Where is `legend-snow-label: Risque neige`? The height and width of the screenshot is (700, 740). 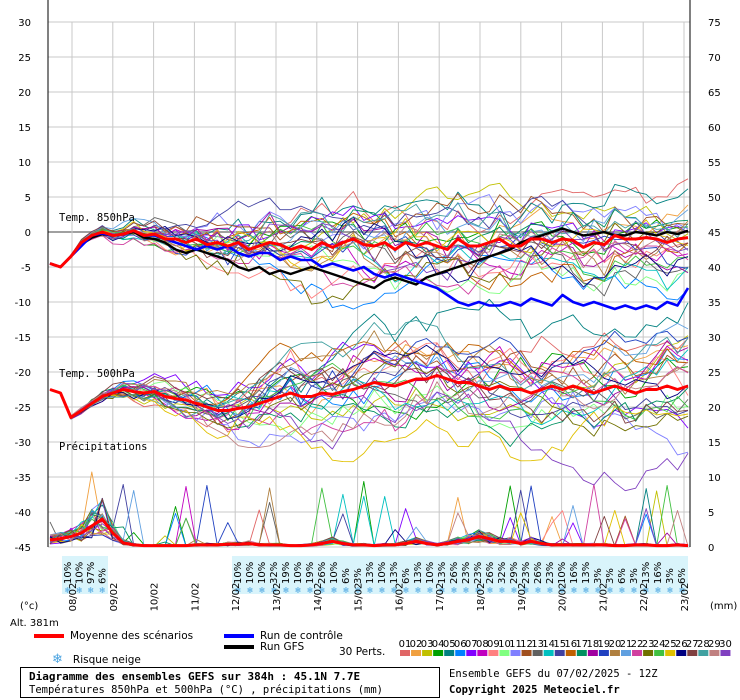
legend-snow-label: Risque neige is located at coordinates (106, 660).